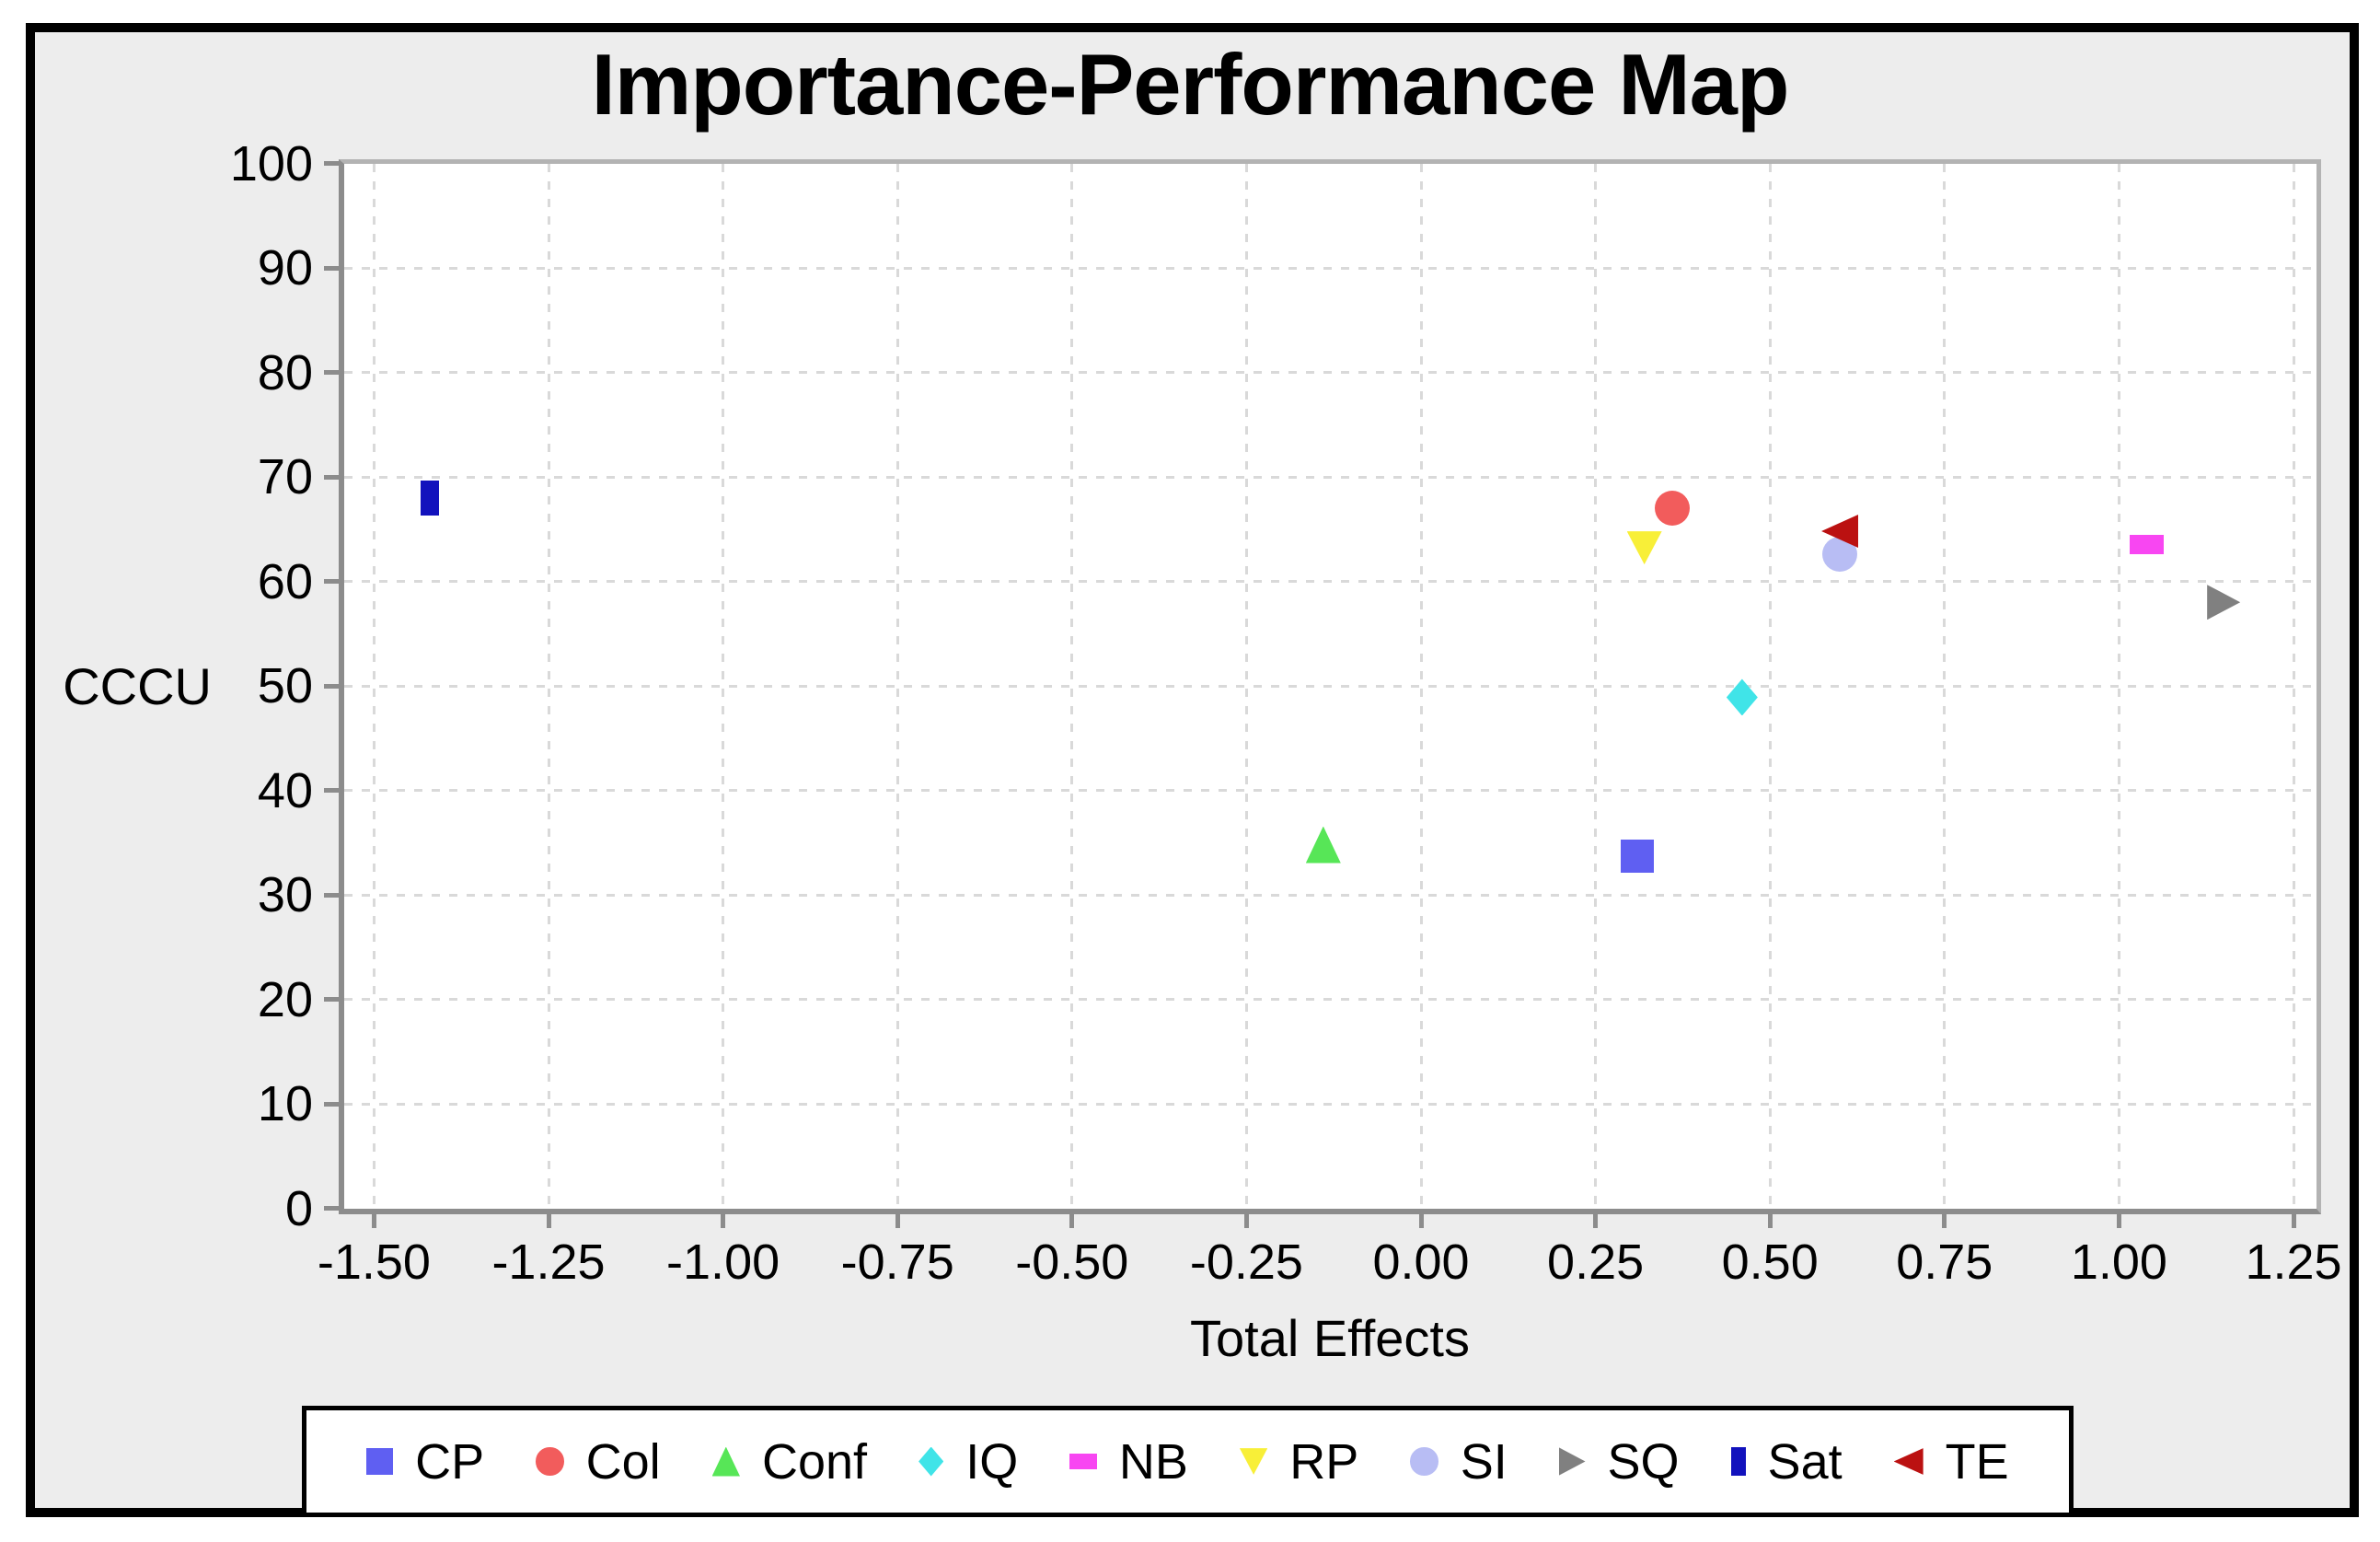 This screenshot has height=1542, width=2380. What do you see at coordinates (1190, 84) in the screenshot?
I see `chart-title: Importance-Performance Map` at bounding box center [1190, 84].